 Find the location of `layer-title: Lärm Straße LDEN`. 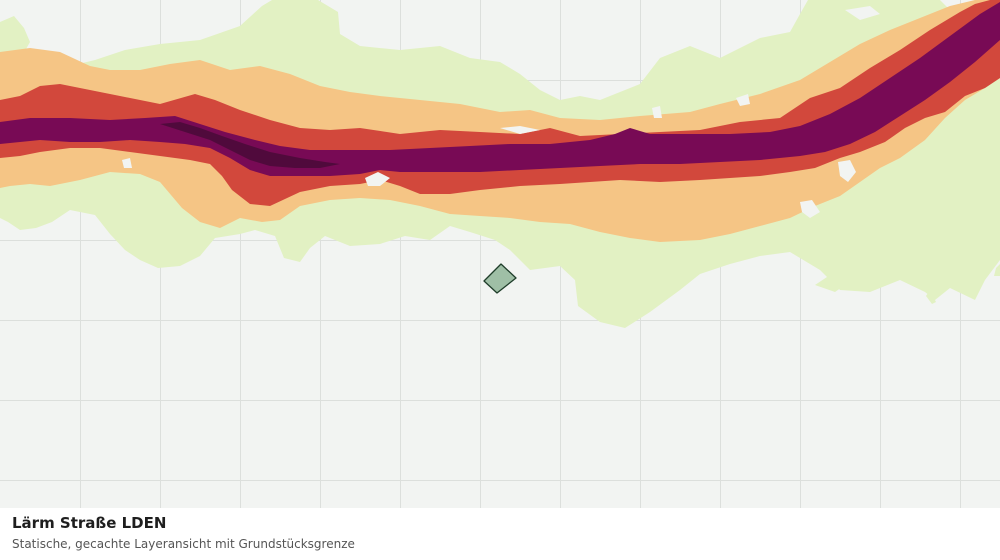

layer-title: Lärm Straße LDEN is located at coordinates (89, 523).